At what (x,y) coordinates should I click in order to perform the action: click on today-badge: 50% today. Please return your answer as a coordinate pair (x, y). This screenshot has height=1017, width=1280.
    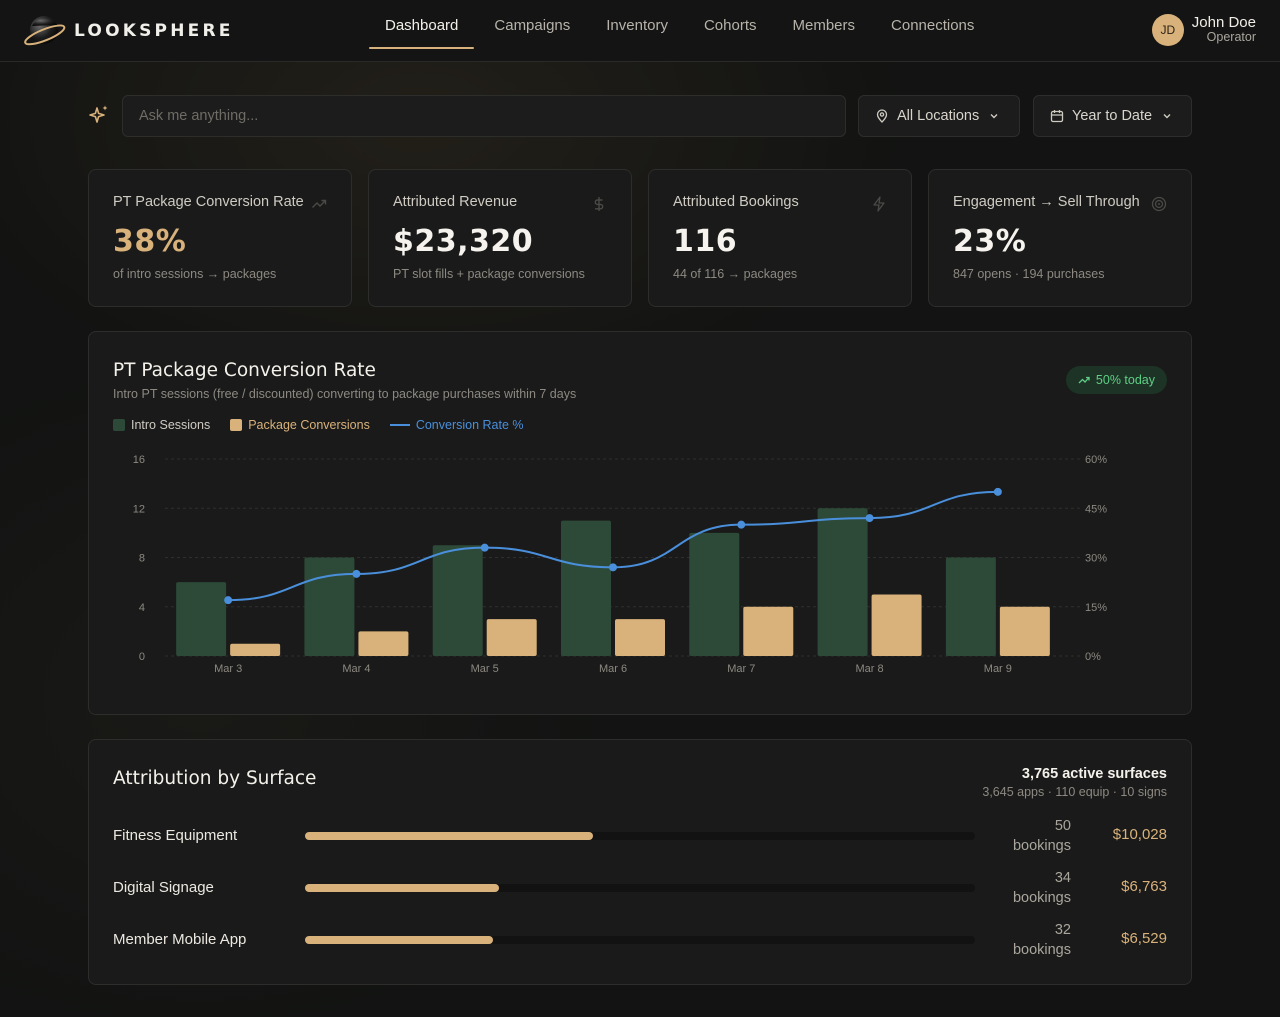
    Looking at the image, I should click on (1116, 380).